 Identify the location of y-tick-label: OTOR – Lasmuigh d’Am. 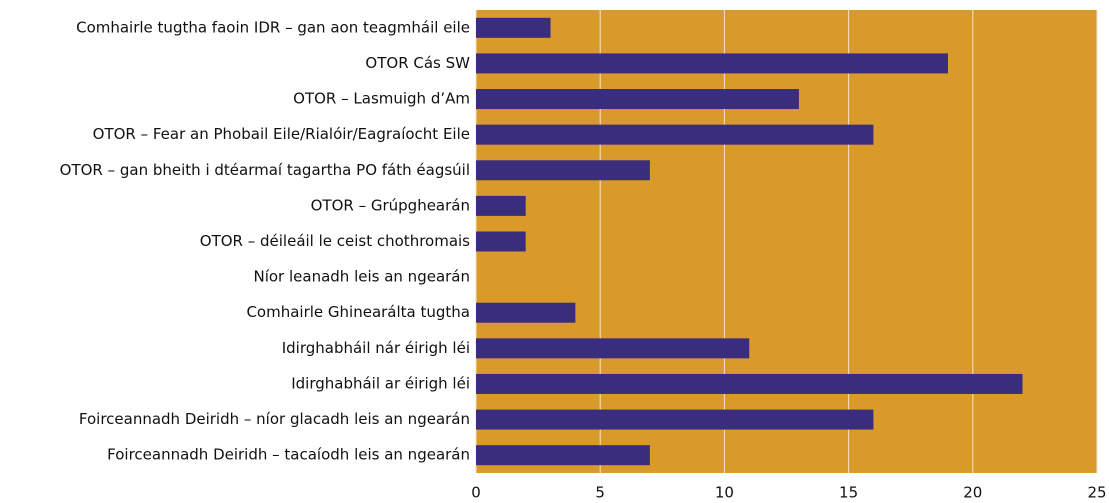
(381, 99).